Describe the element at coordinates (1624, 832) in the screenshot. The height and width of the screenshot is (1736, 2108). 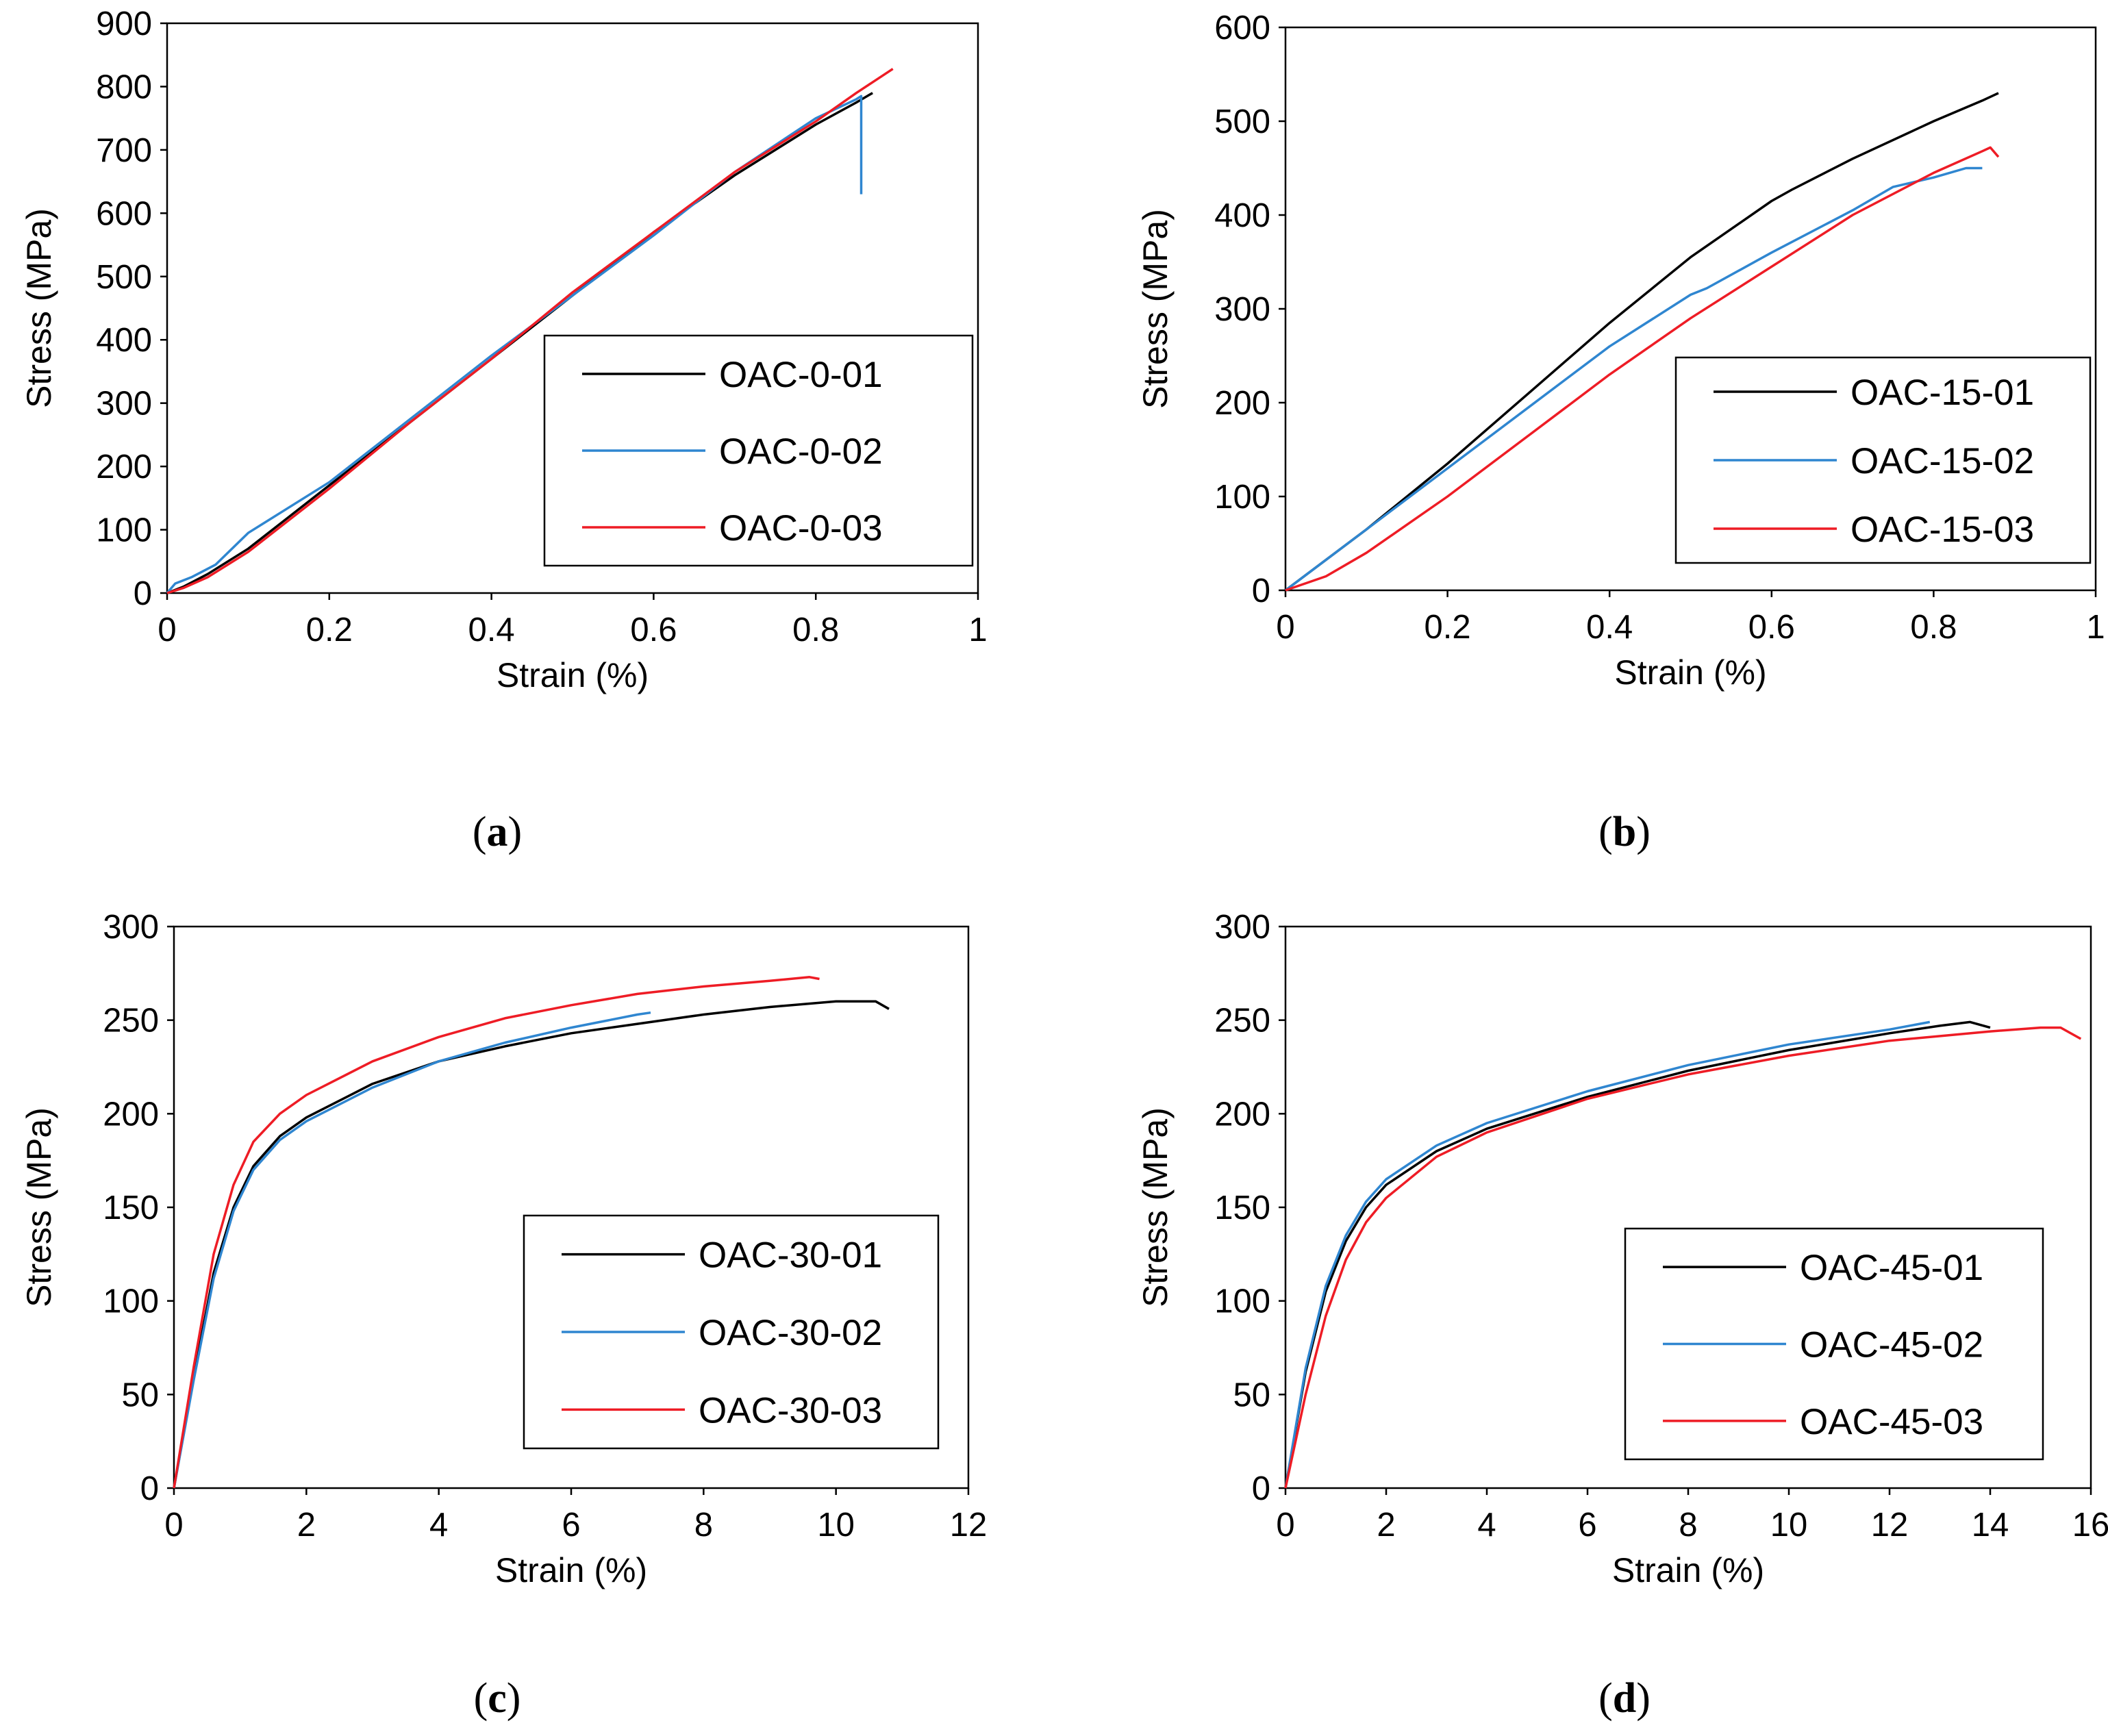
I see `panel-caption: (b)` at that location.